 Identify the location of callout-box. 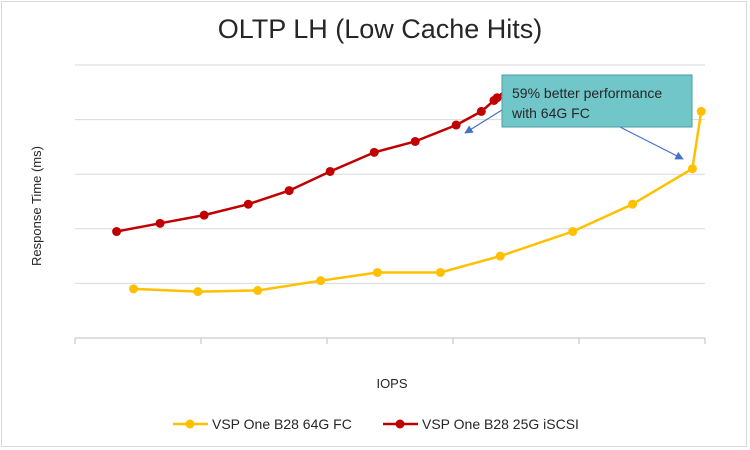
(597, 101).